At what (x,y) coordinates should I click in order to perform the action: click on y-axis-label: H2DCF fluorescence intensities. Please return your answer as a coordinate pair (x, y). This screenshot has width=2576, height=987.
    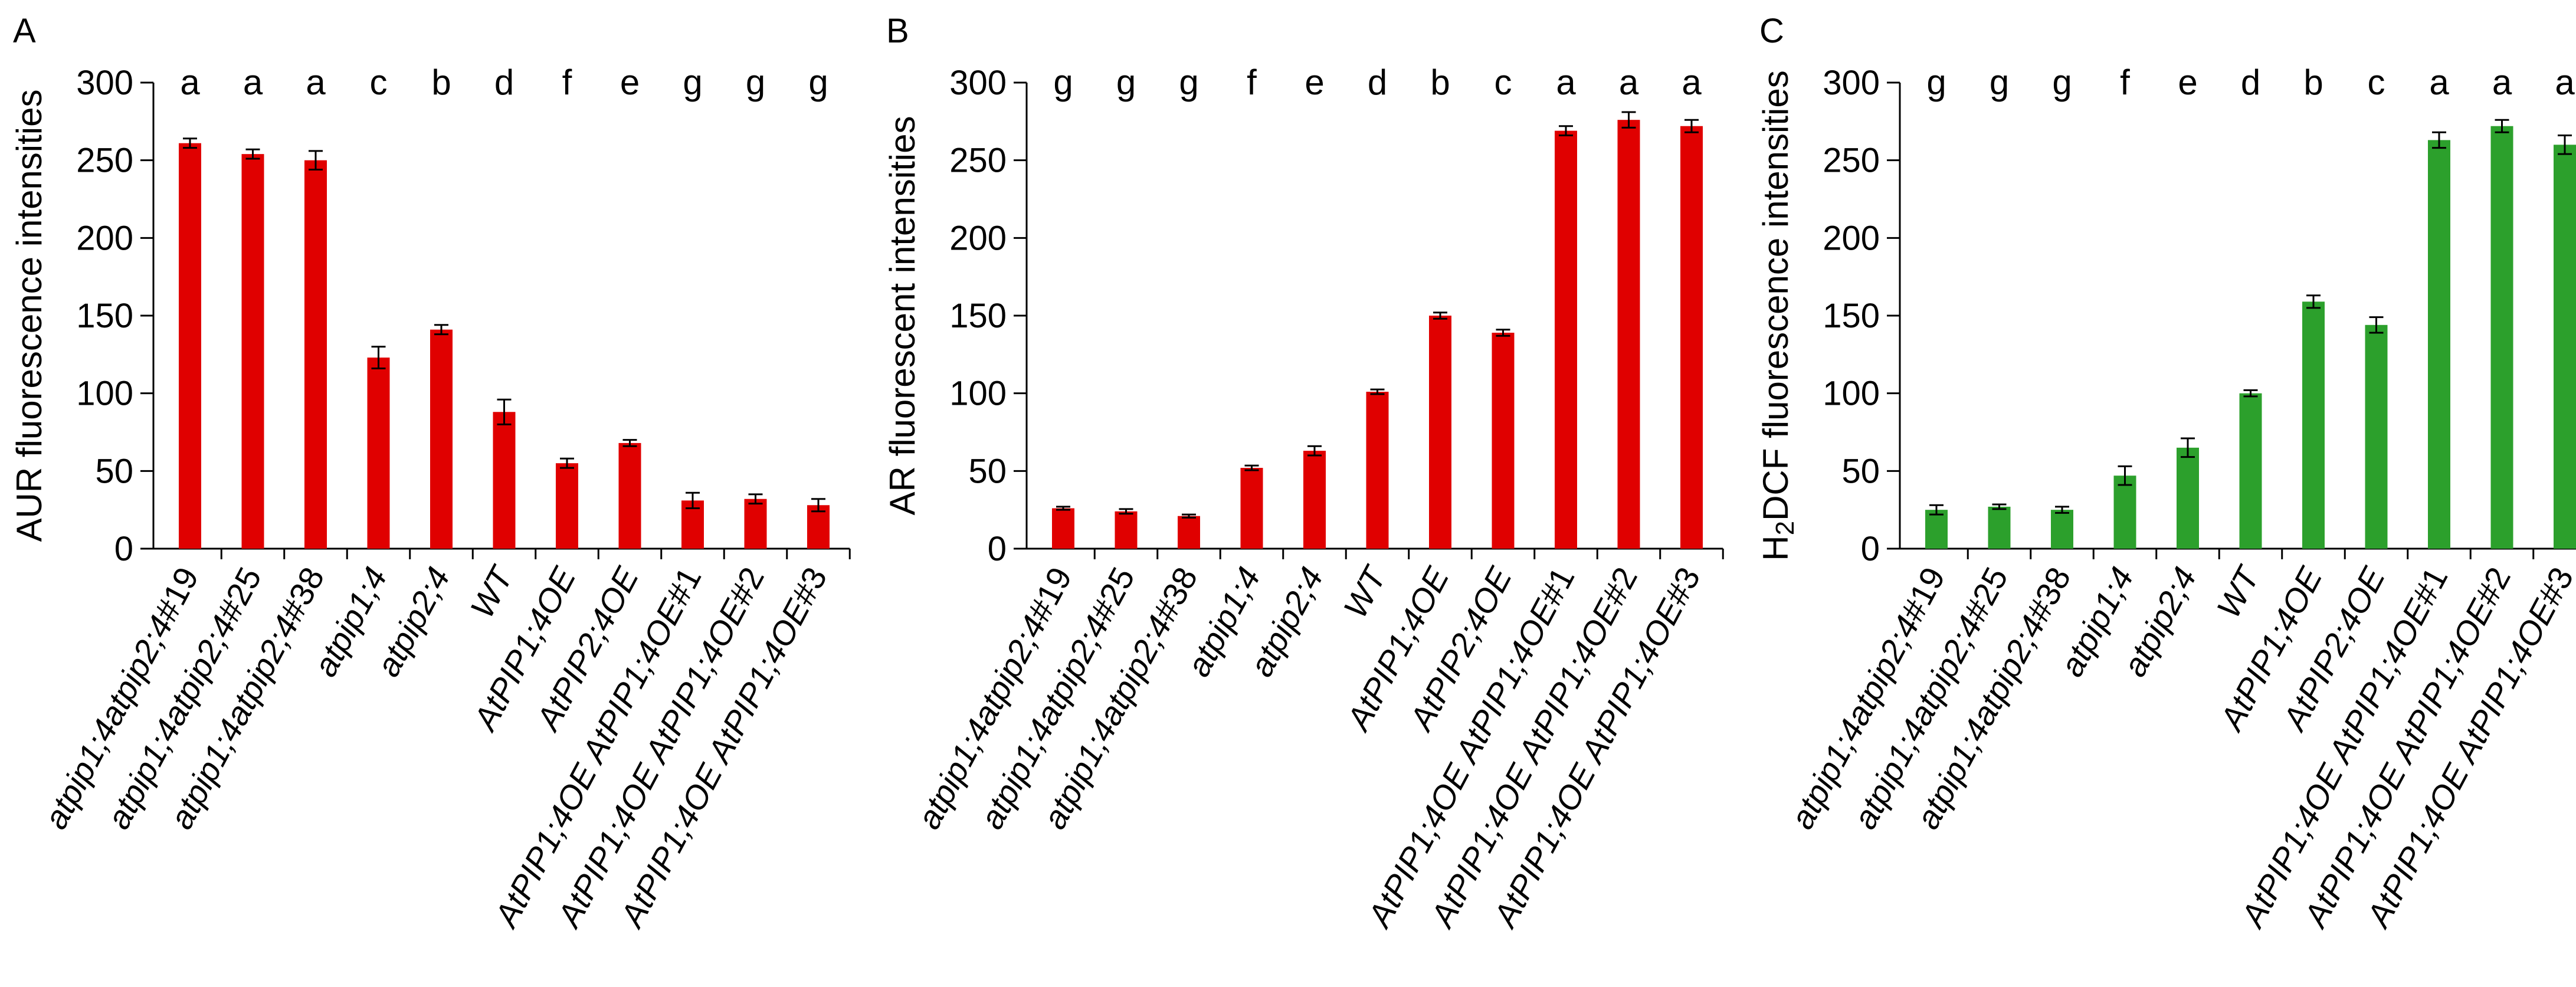
    Looking at the image, I should click on (1778, 315).